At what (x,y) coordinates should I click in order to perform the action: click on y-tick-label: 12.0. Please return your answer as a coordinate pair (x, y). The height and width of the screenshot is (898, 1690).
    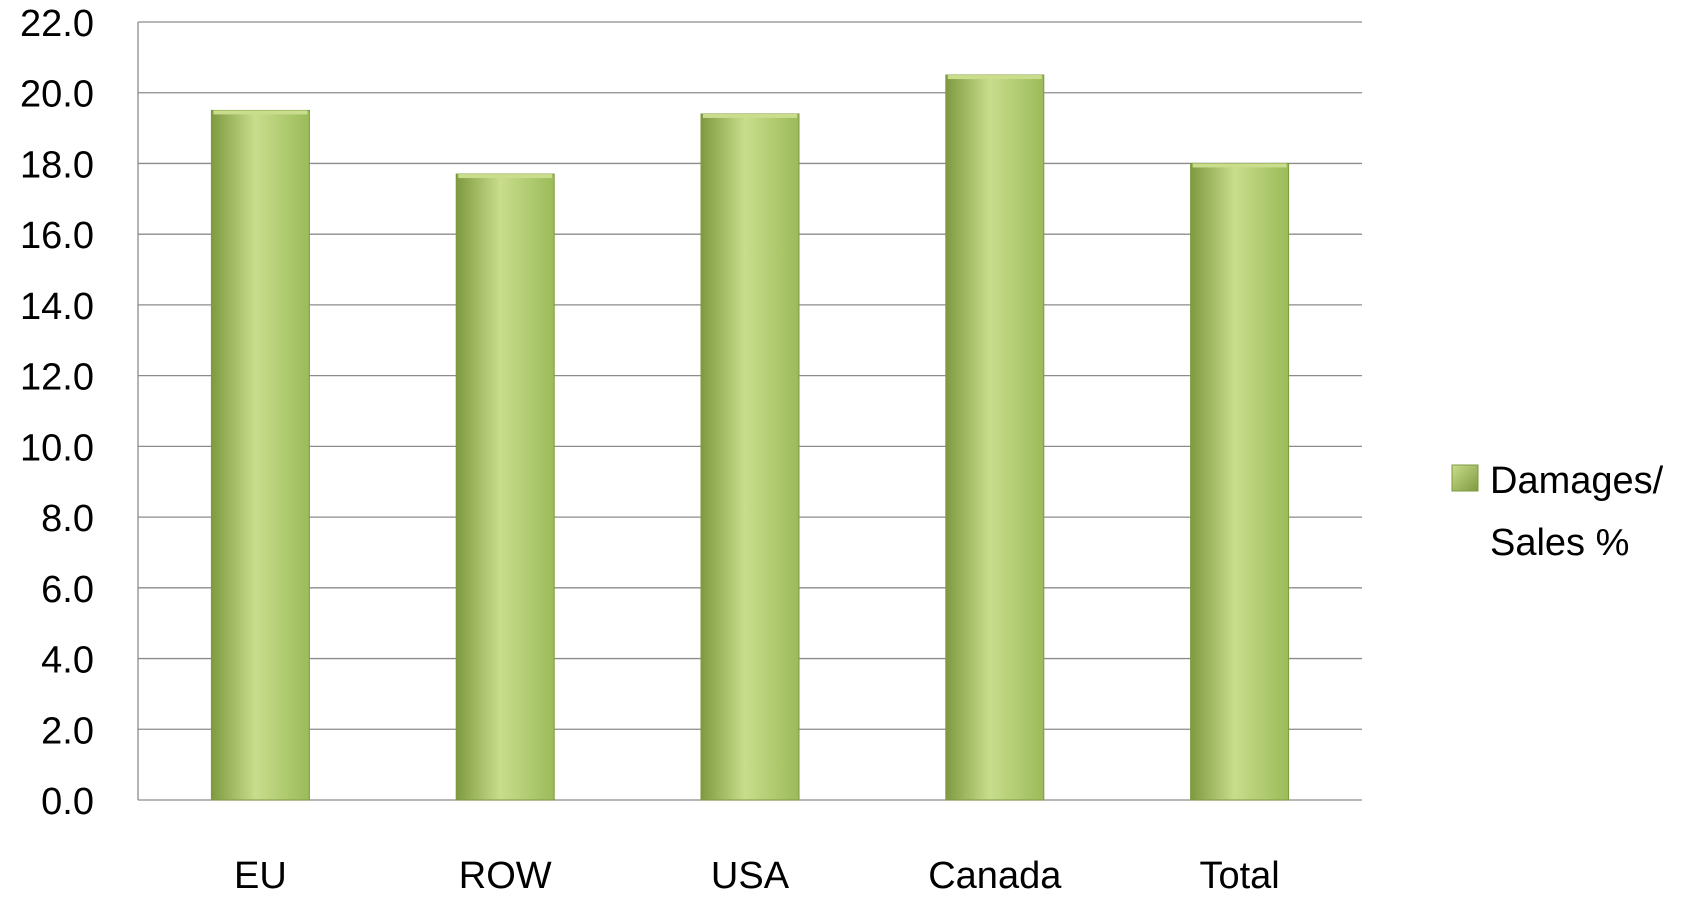
    Looking at the image, I should click on (57, 378).